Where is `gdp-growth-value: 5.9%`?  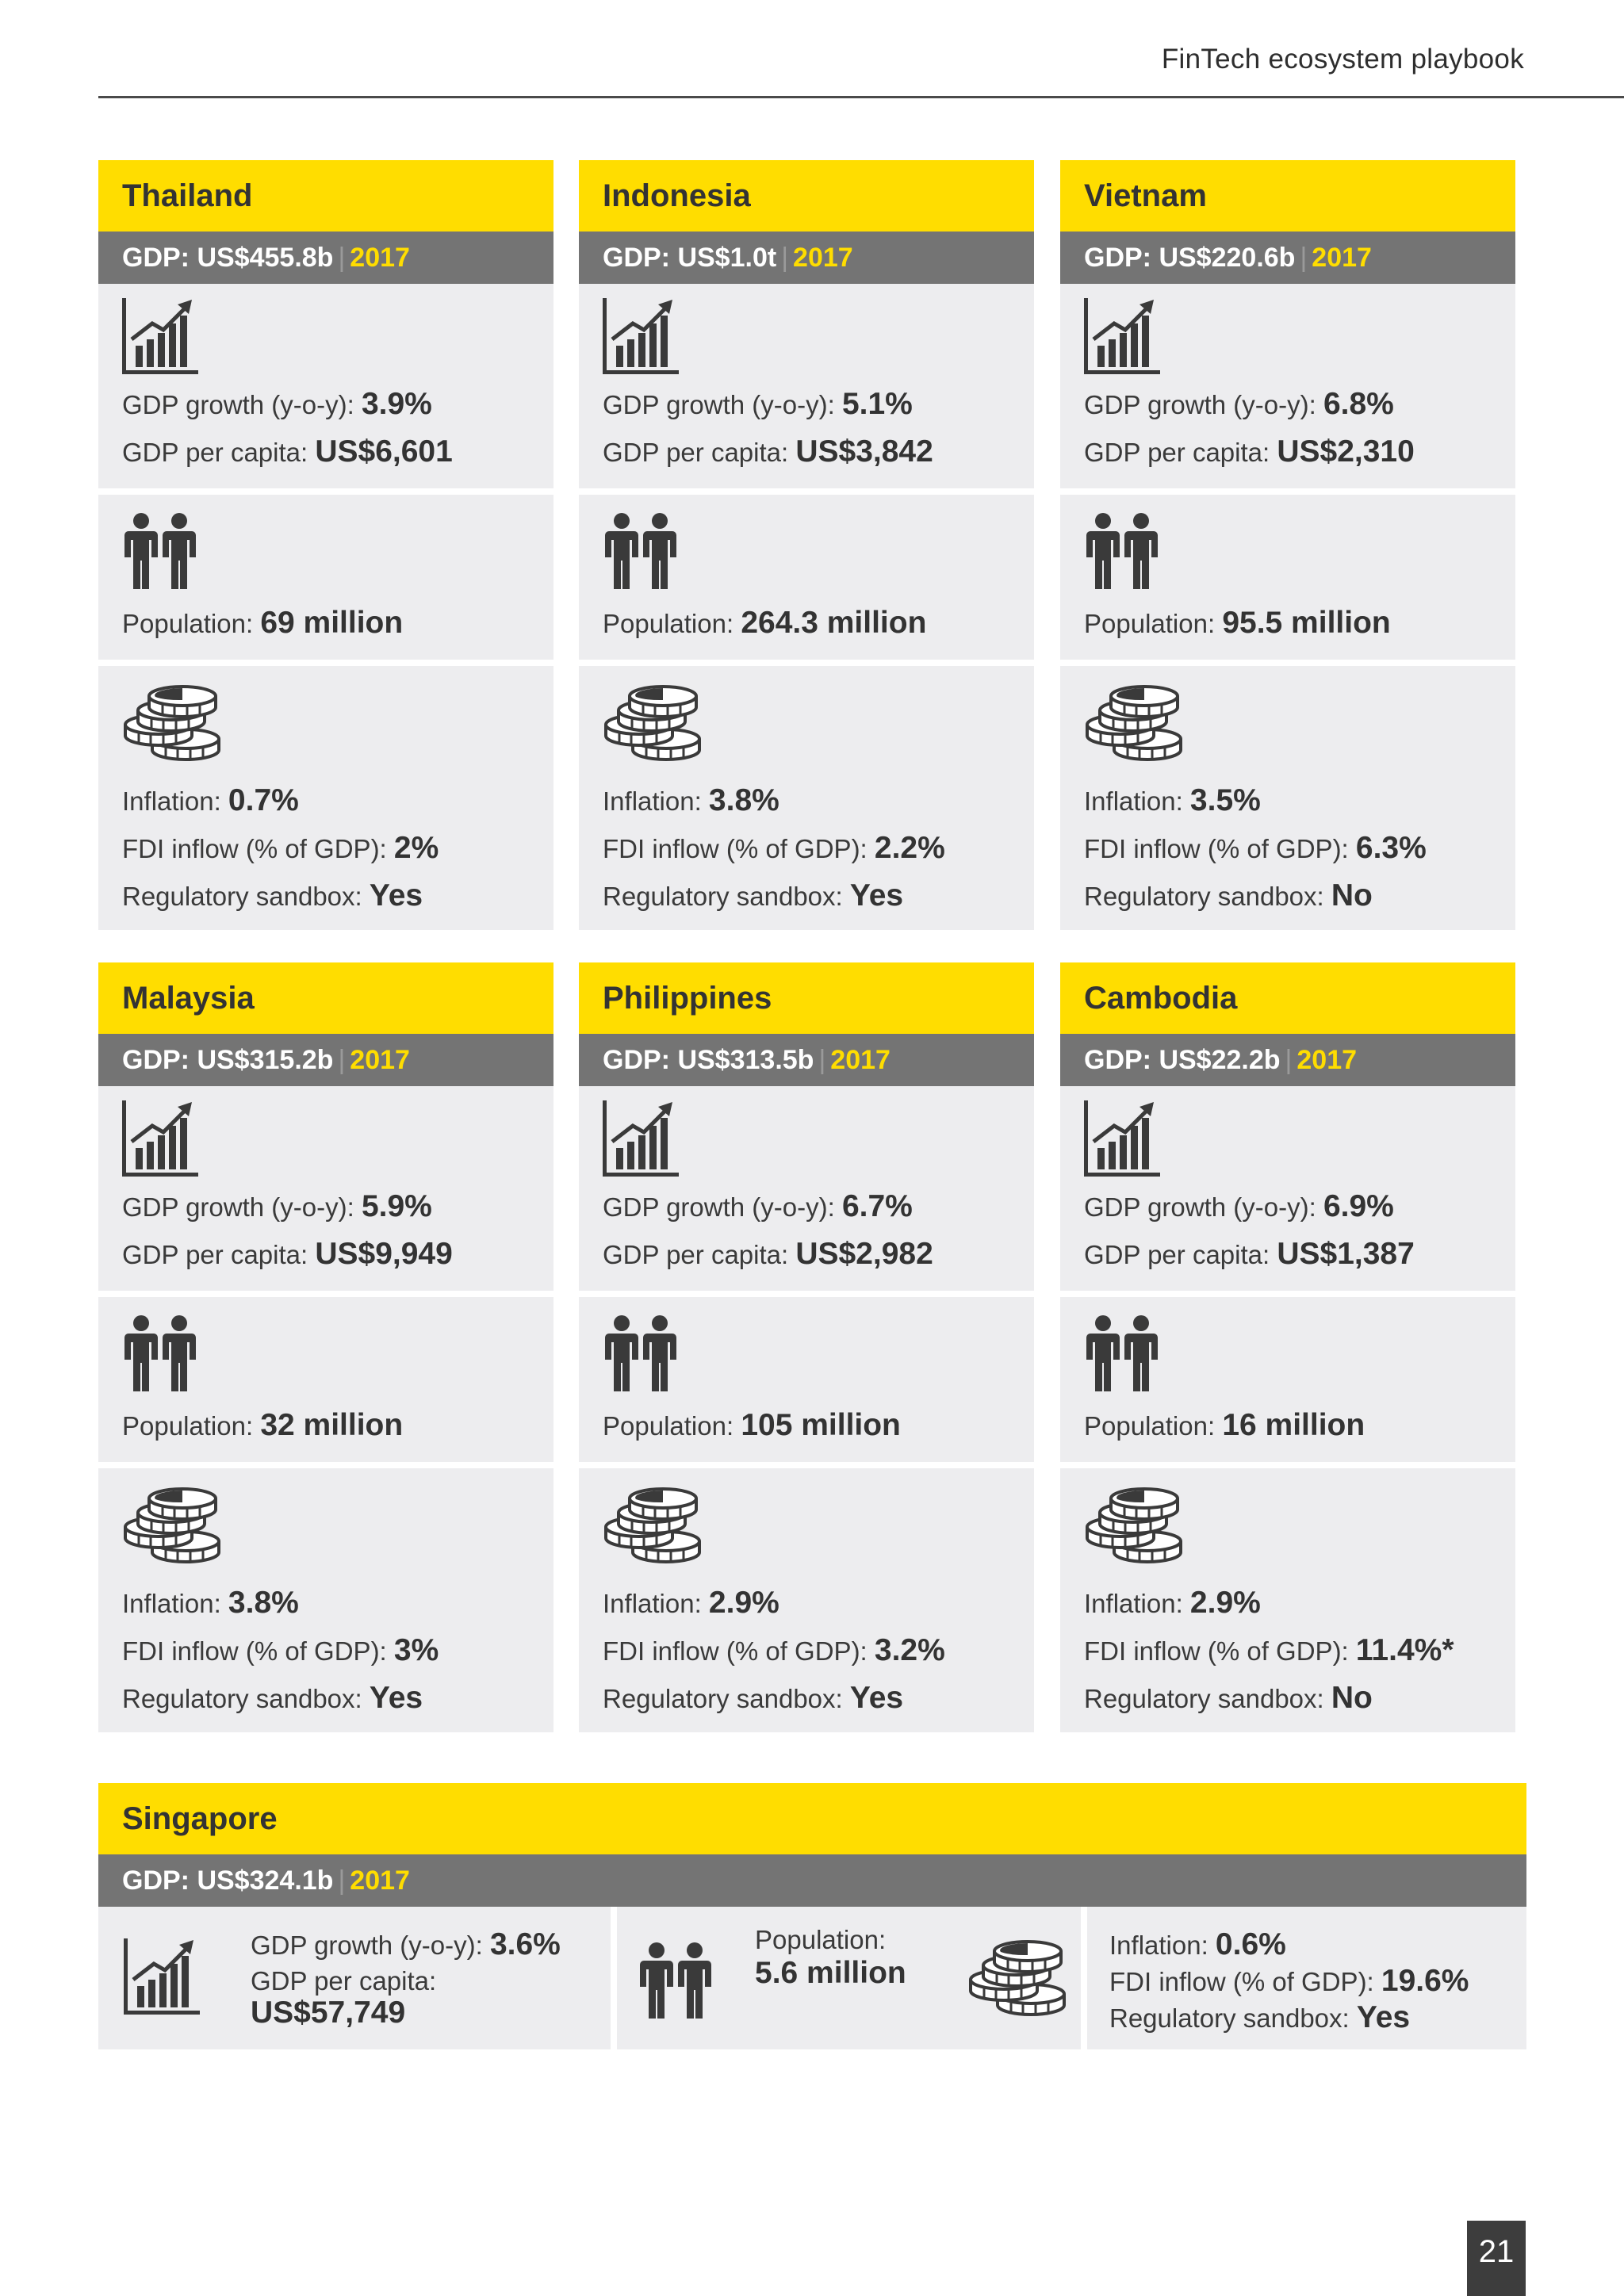
gdp-growth-value: 5.9% is located at coordinates (396, 1206).